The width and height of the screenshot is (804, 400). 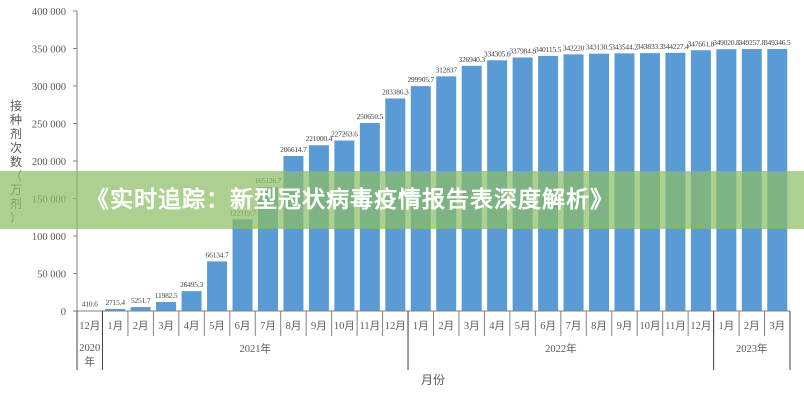 I want to click on data-label: 349346.5, so click(x=777, y=42).